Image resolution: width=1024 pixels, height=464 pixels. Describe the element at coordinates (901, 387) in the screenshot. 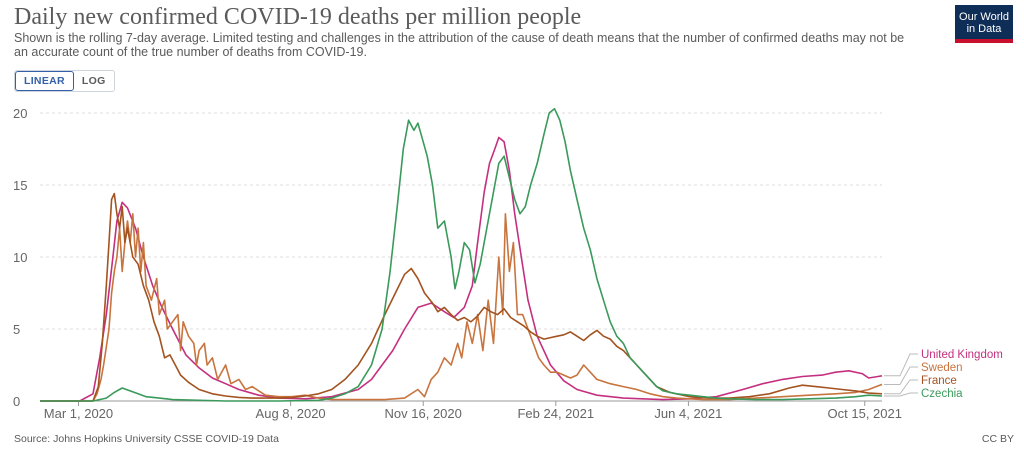

I see `france-legend-connector` at that location.